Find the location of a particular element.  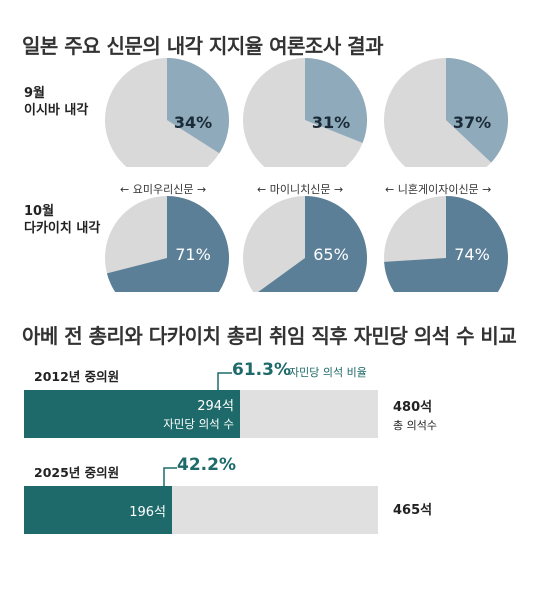

total-2012: 480석 총 의석수 is located at coordinates (415, 414).